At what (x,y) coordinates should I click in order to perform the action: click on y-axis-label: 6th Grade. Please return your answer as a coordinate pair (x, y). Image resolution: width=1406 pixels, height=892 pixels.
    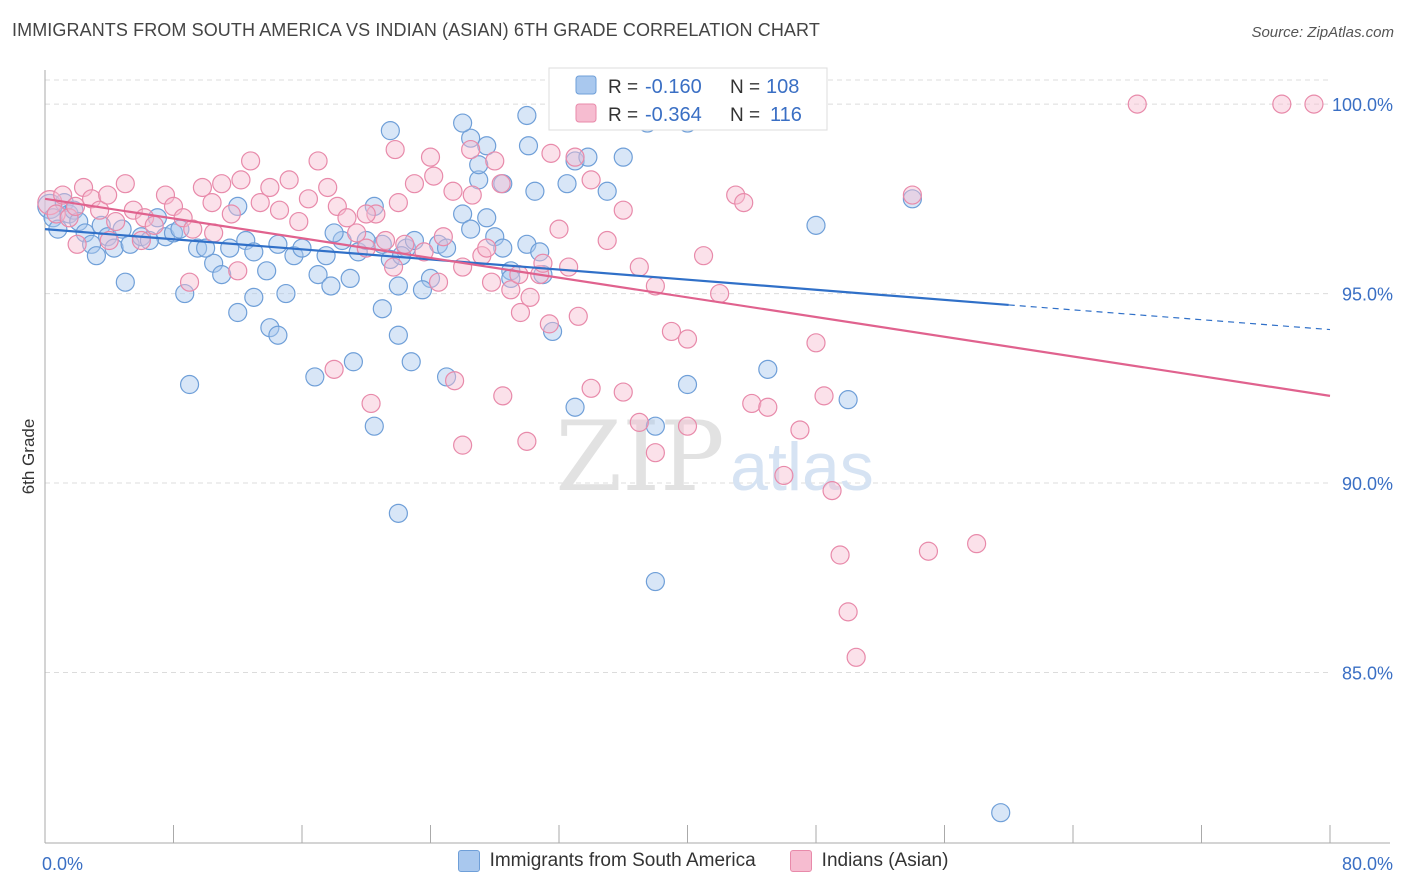
    Looking at the image, I should click on (28, 457).